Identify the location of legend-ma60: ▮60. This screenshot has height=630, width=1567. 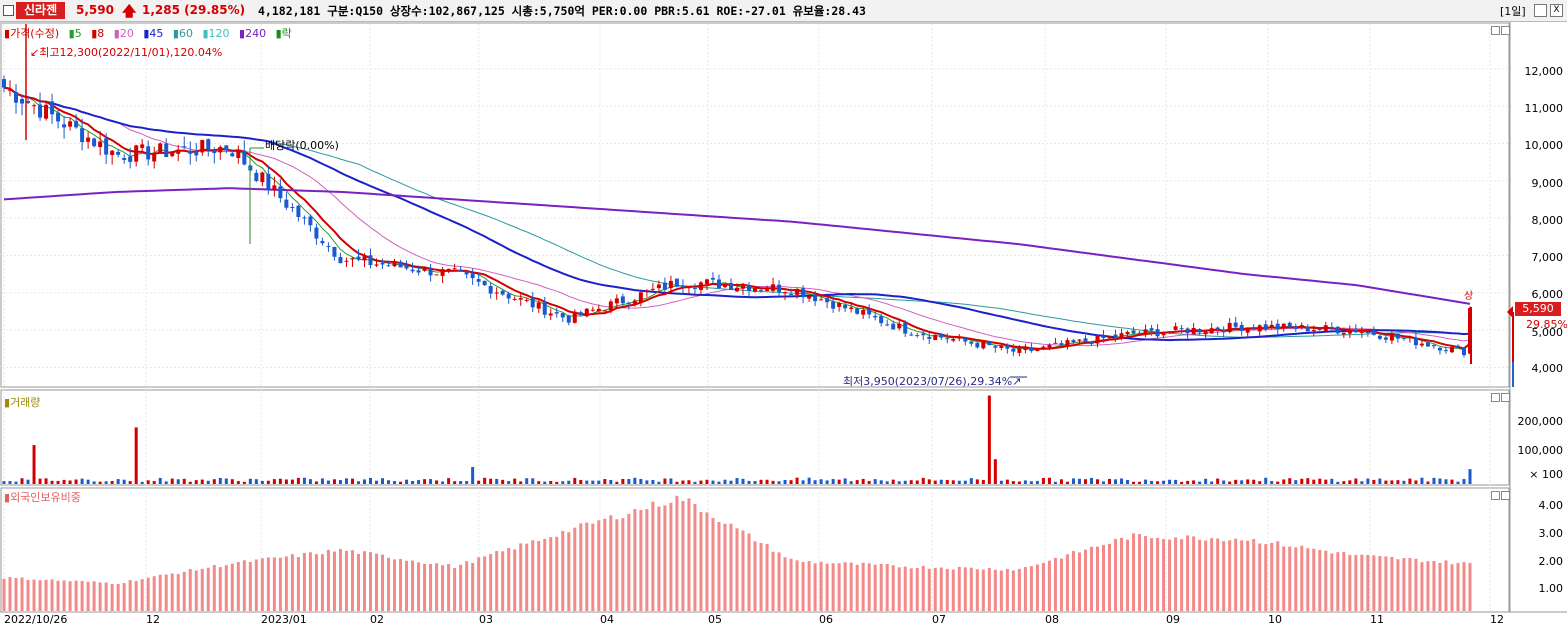
(182, 33).